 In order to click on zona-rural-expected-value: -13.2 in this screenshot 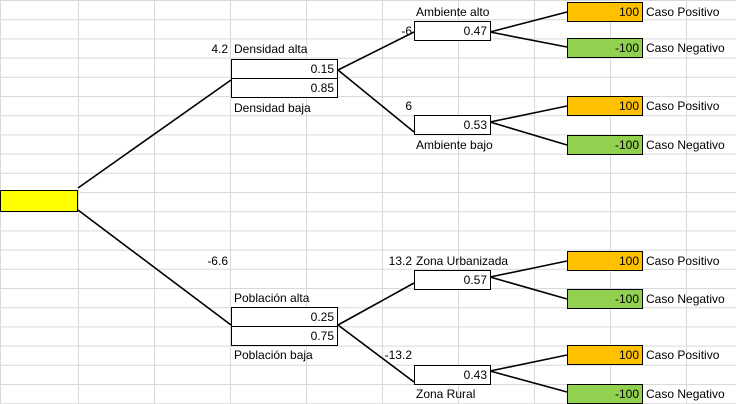, I will do `click(398, 355)`.